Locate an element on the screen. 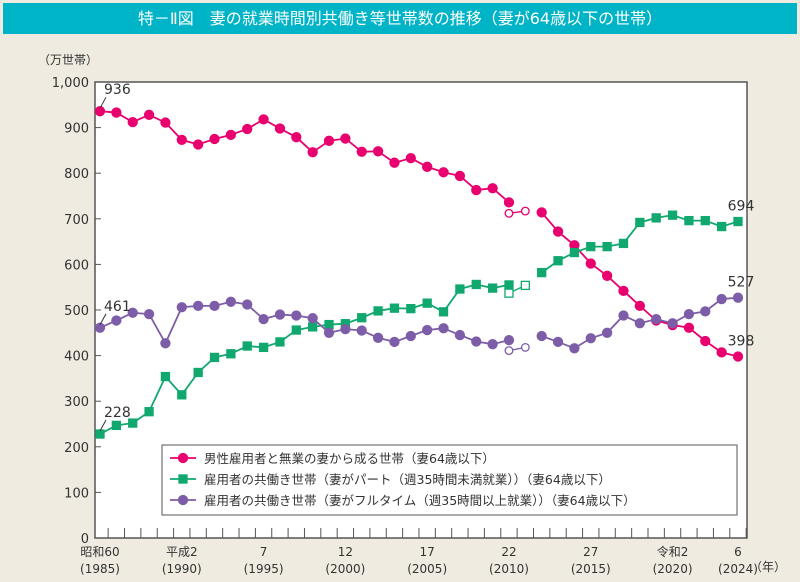 This screenshot has height=582, width=800. y-tick-label: 500 is located at coordinates (76, 311).